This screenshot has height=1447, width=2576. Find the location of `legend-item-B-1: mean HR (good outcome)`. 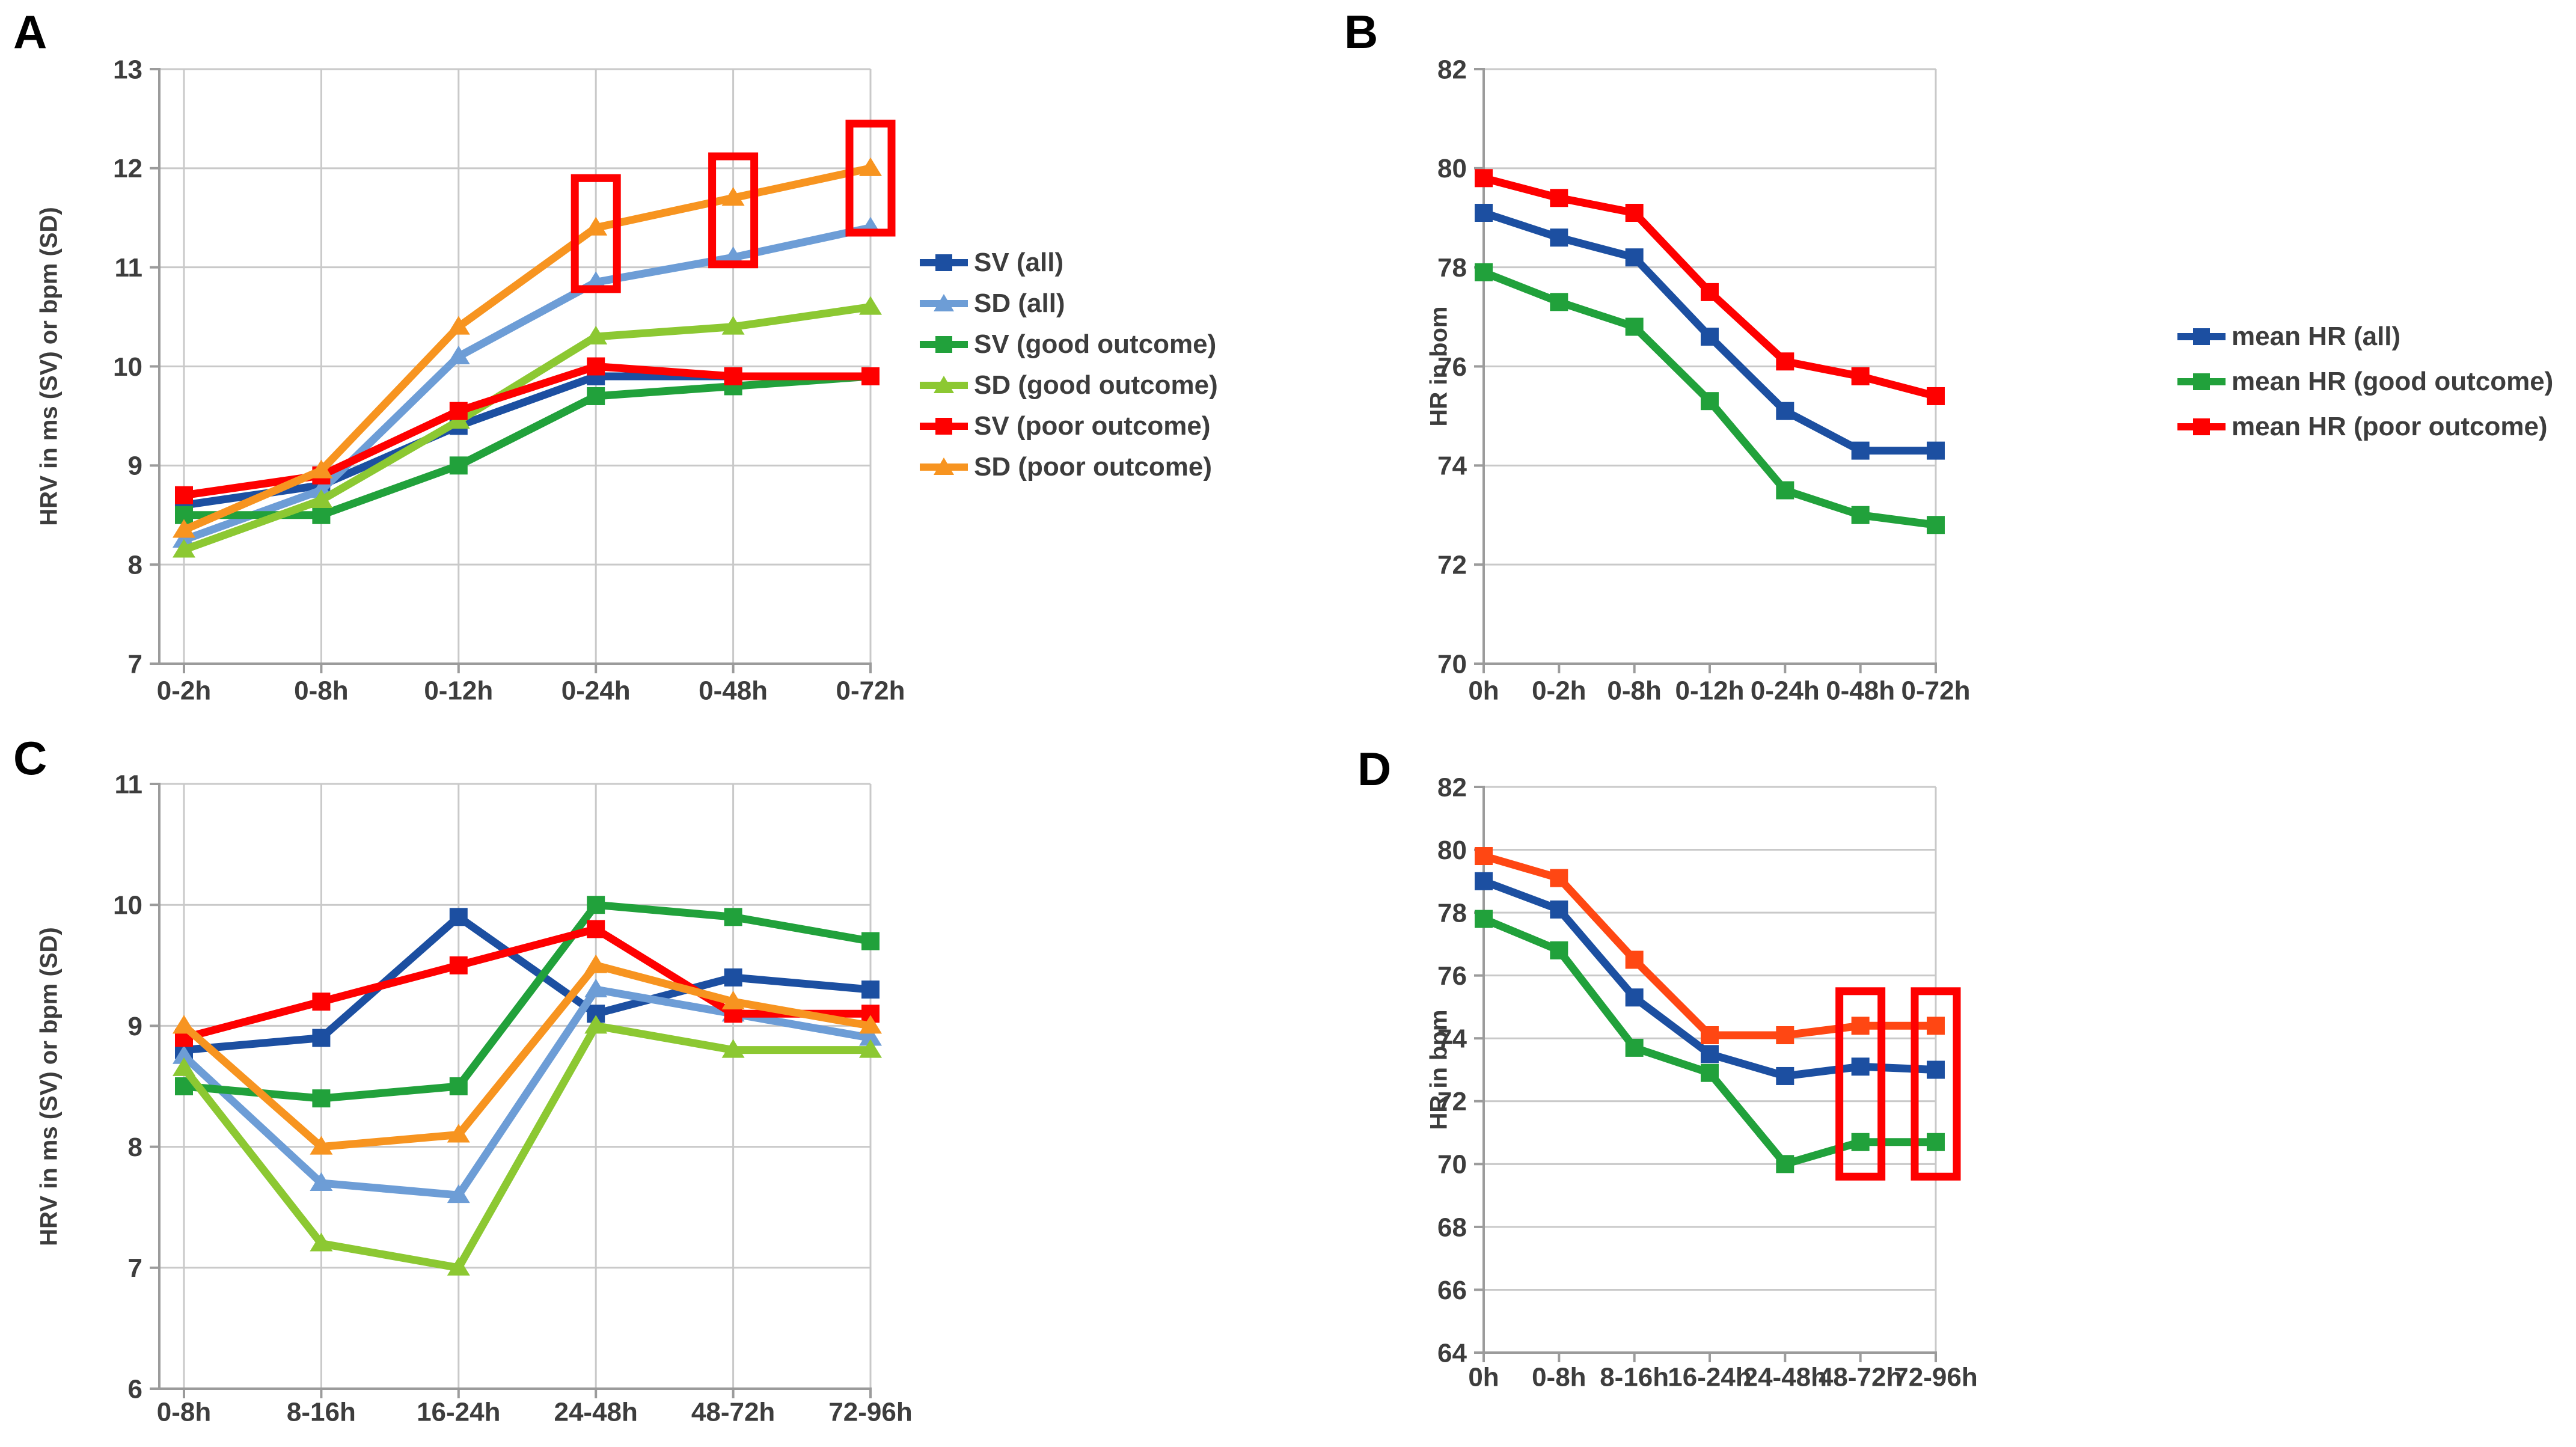

legend-item-B-1: mean HR (good outcome) is located at coordinates (2365, 382).